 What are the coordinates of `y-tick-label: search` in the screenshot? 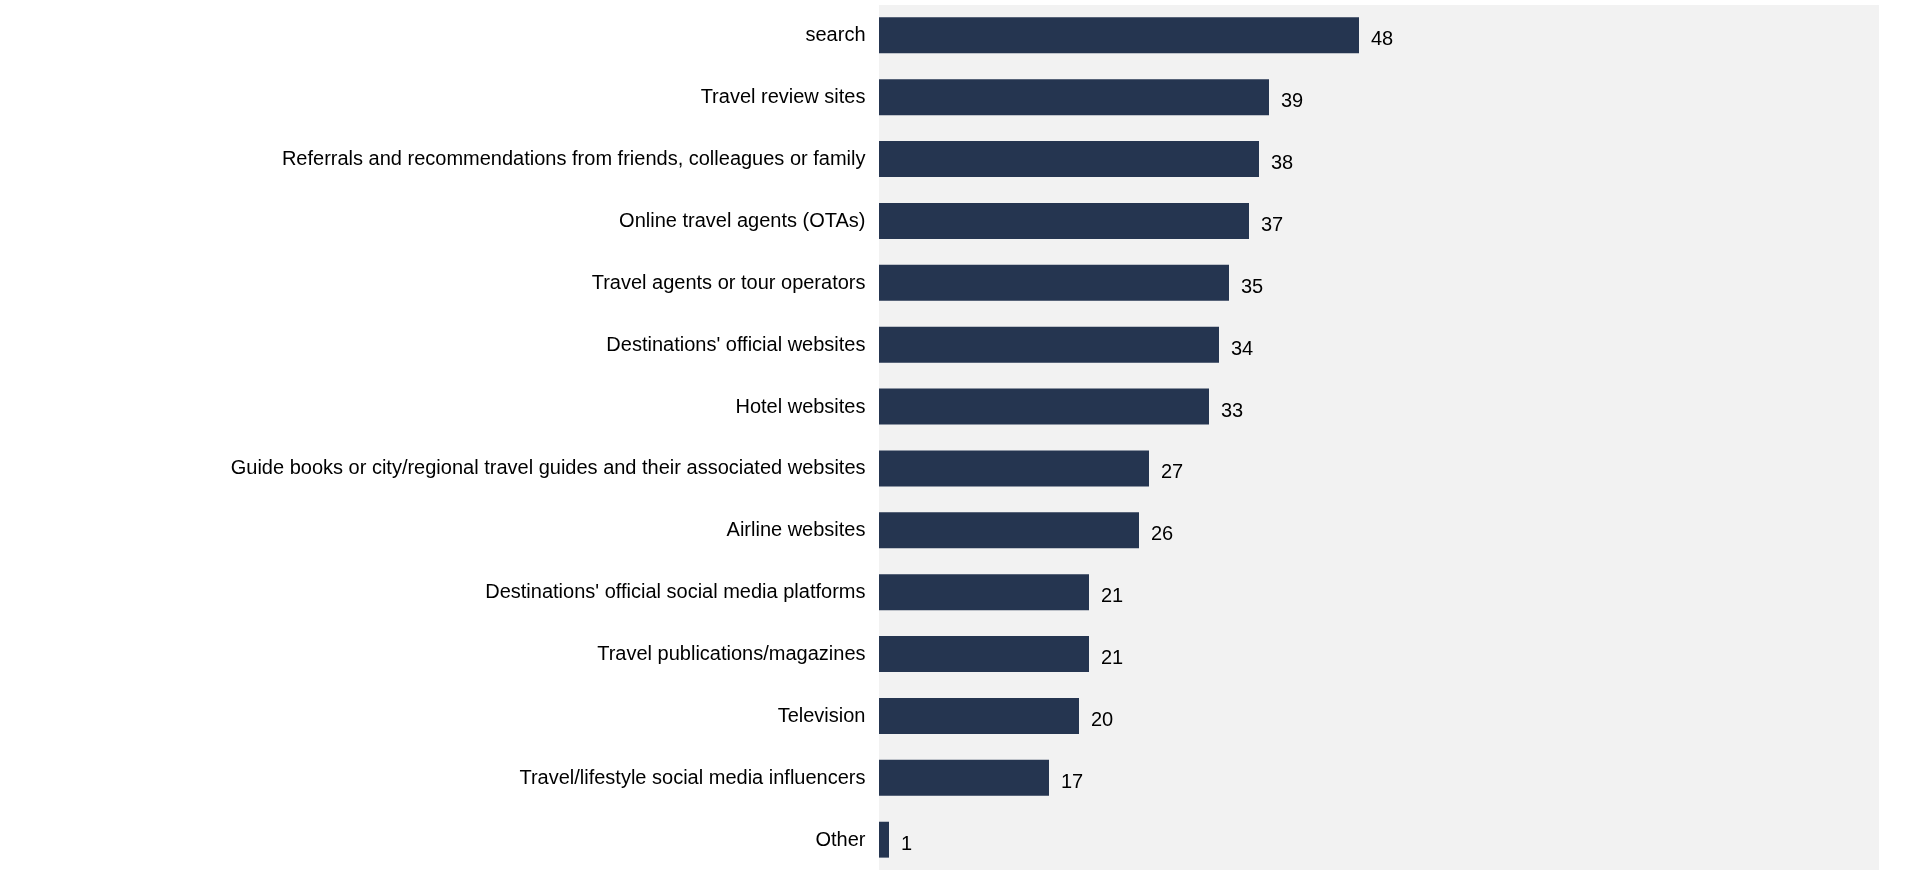 It's located at (835, 34).